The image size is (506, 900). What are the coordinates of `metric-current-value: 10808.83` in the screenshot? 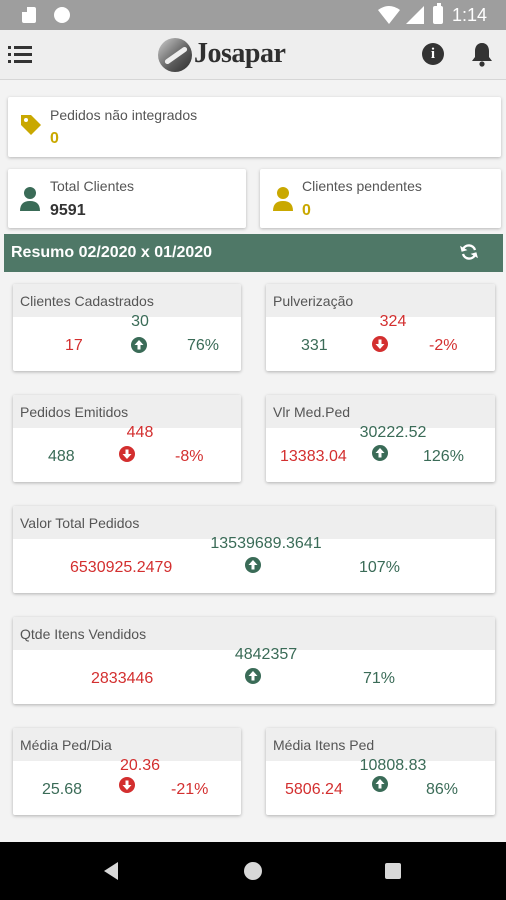 It's located at (393, 765).